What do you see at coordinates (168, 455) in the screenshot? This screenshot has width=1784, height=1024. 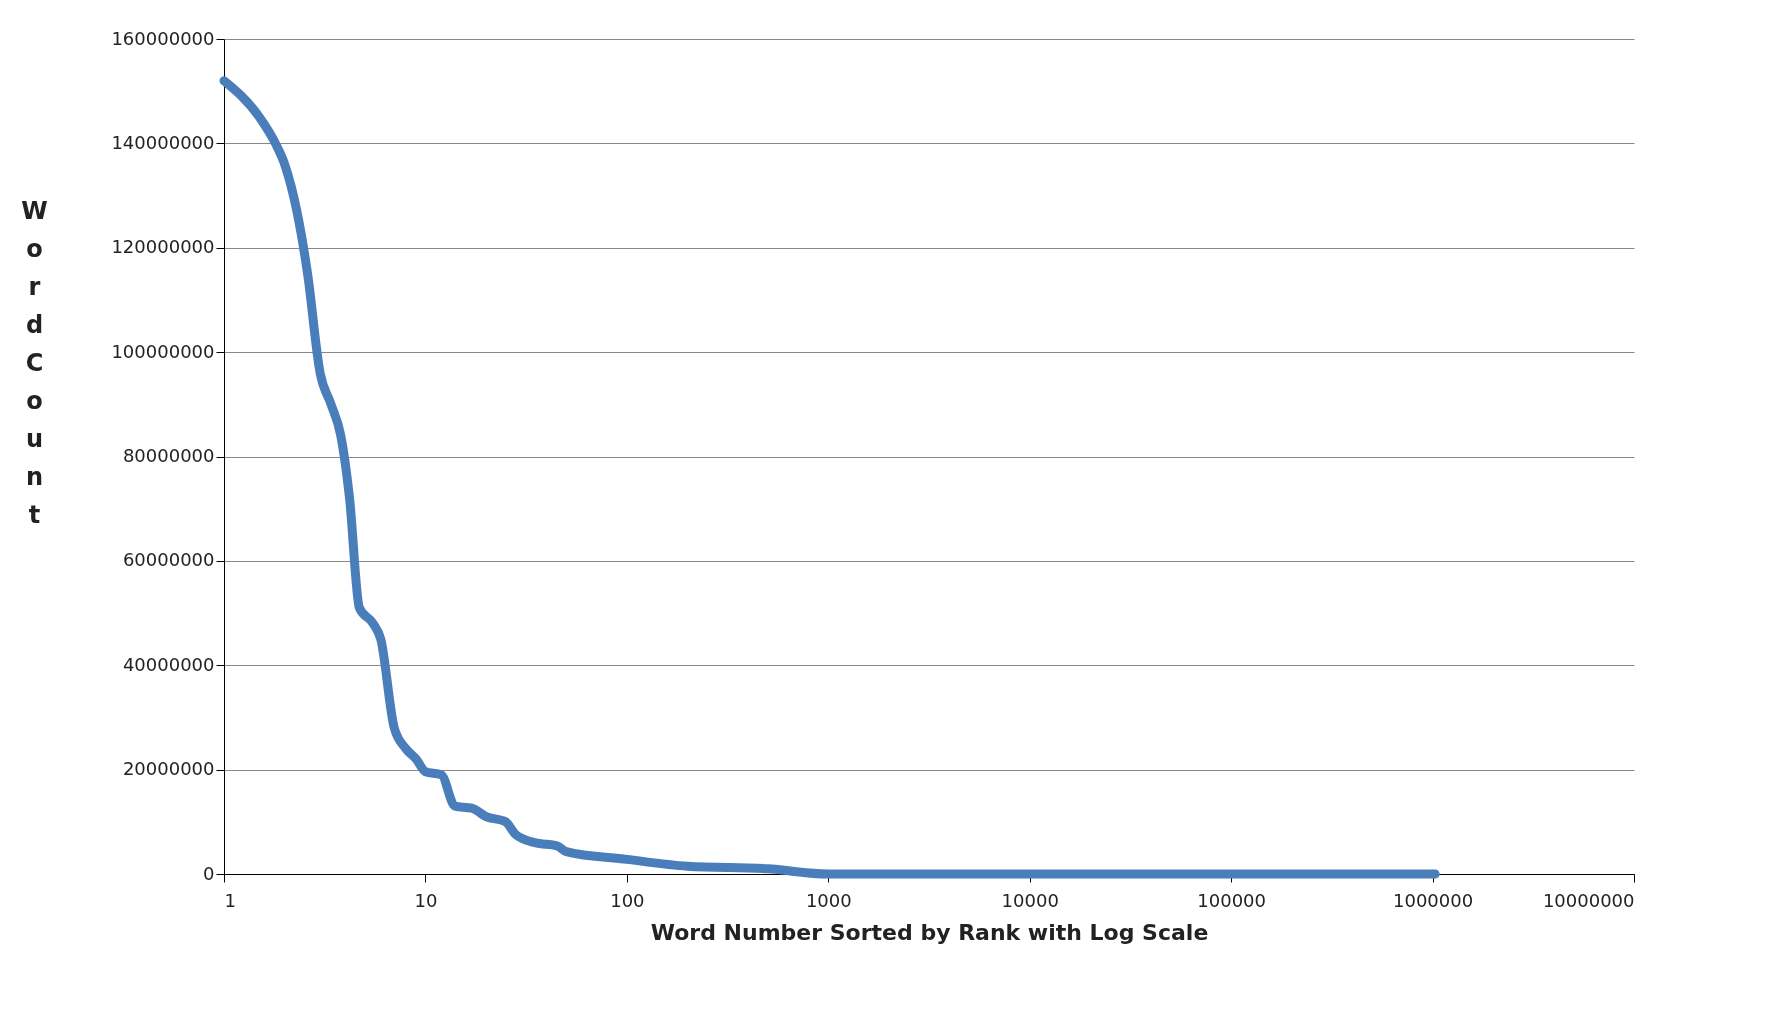 I see `y-tick-label: 80000000` at bounding box center [168, 455].